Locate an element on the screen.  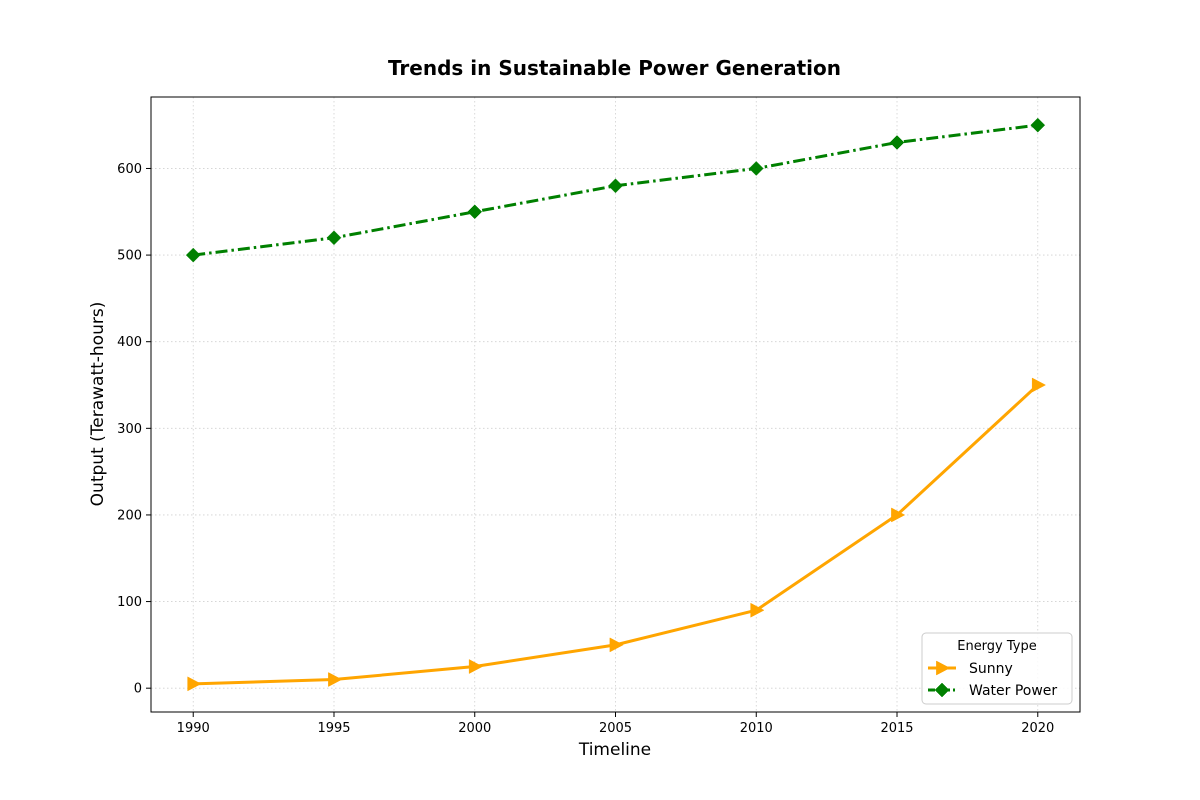
legend-box is located at coordinates (997, 668).